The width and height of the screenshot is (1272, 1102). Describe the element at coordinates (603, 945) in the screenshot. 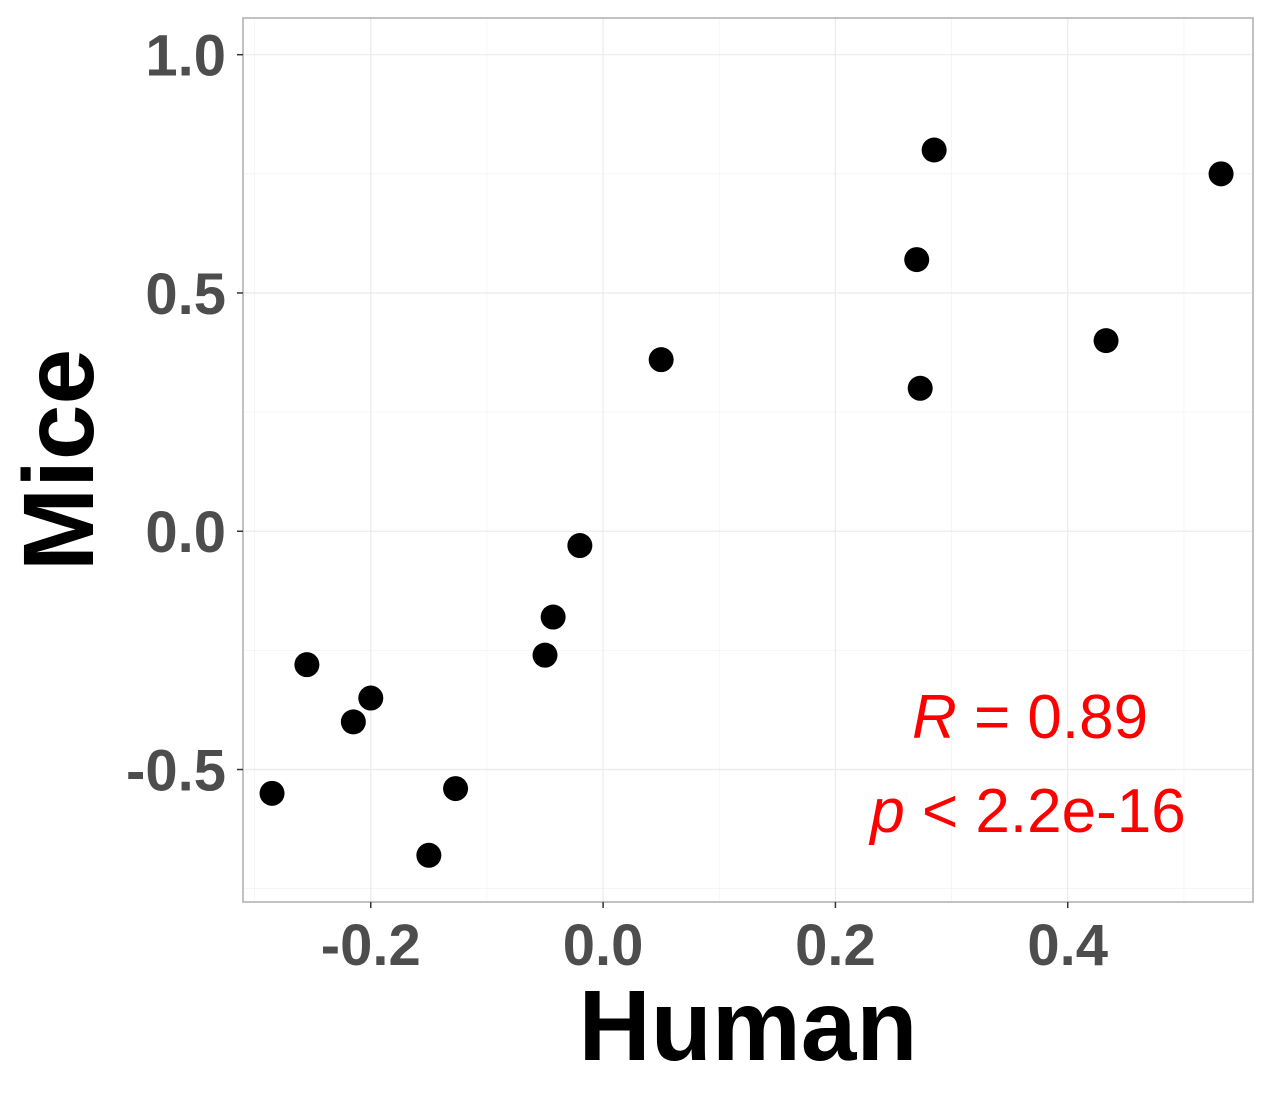

I see `x-tick-label: 0.0` at that location.